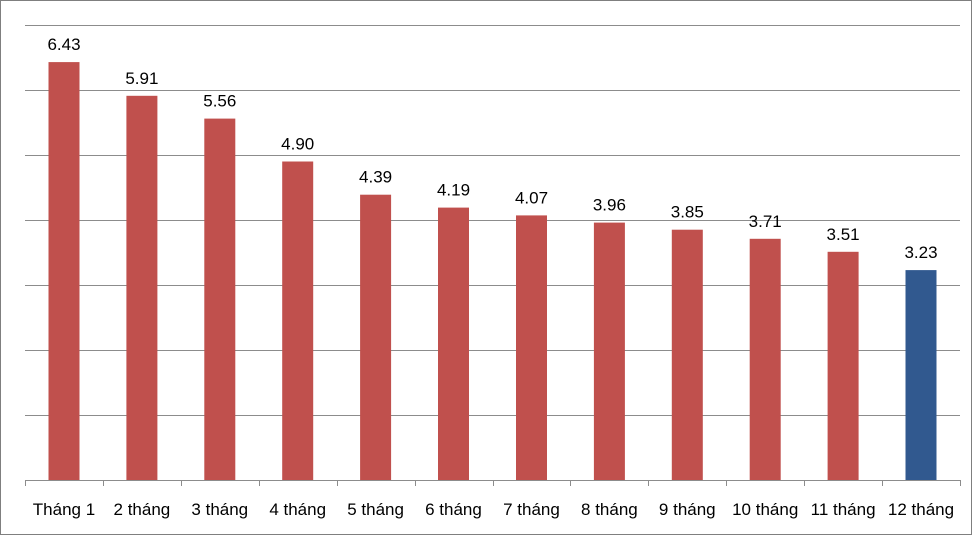  What do you see at coordinates (531, 509) in the screenshot?
I see `x-tick-label: 7 tháng` at bounding box center [531, 509].